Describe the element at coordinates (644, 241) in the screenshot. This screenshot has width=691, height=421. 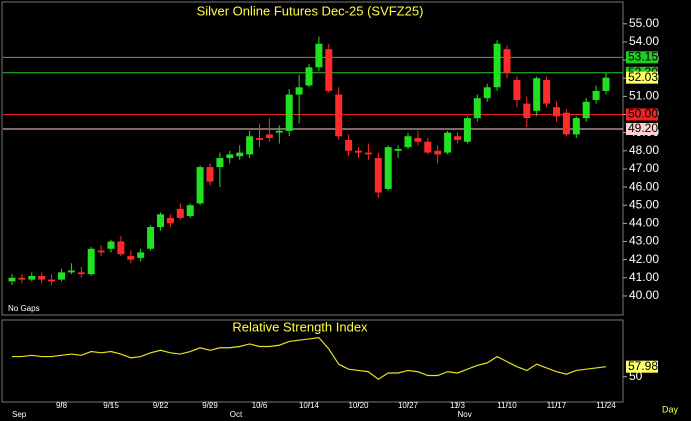
I see `y-tick-label: 43.00` at that location.